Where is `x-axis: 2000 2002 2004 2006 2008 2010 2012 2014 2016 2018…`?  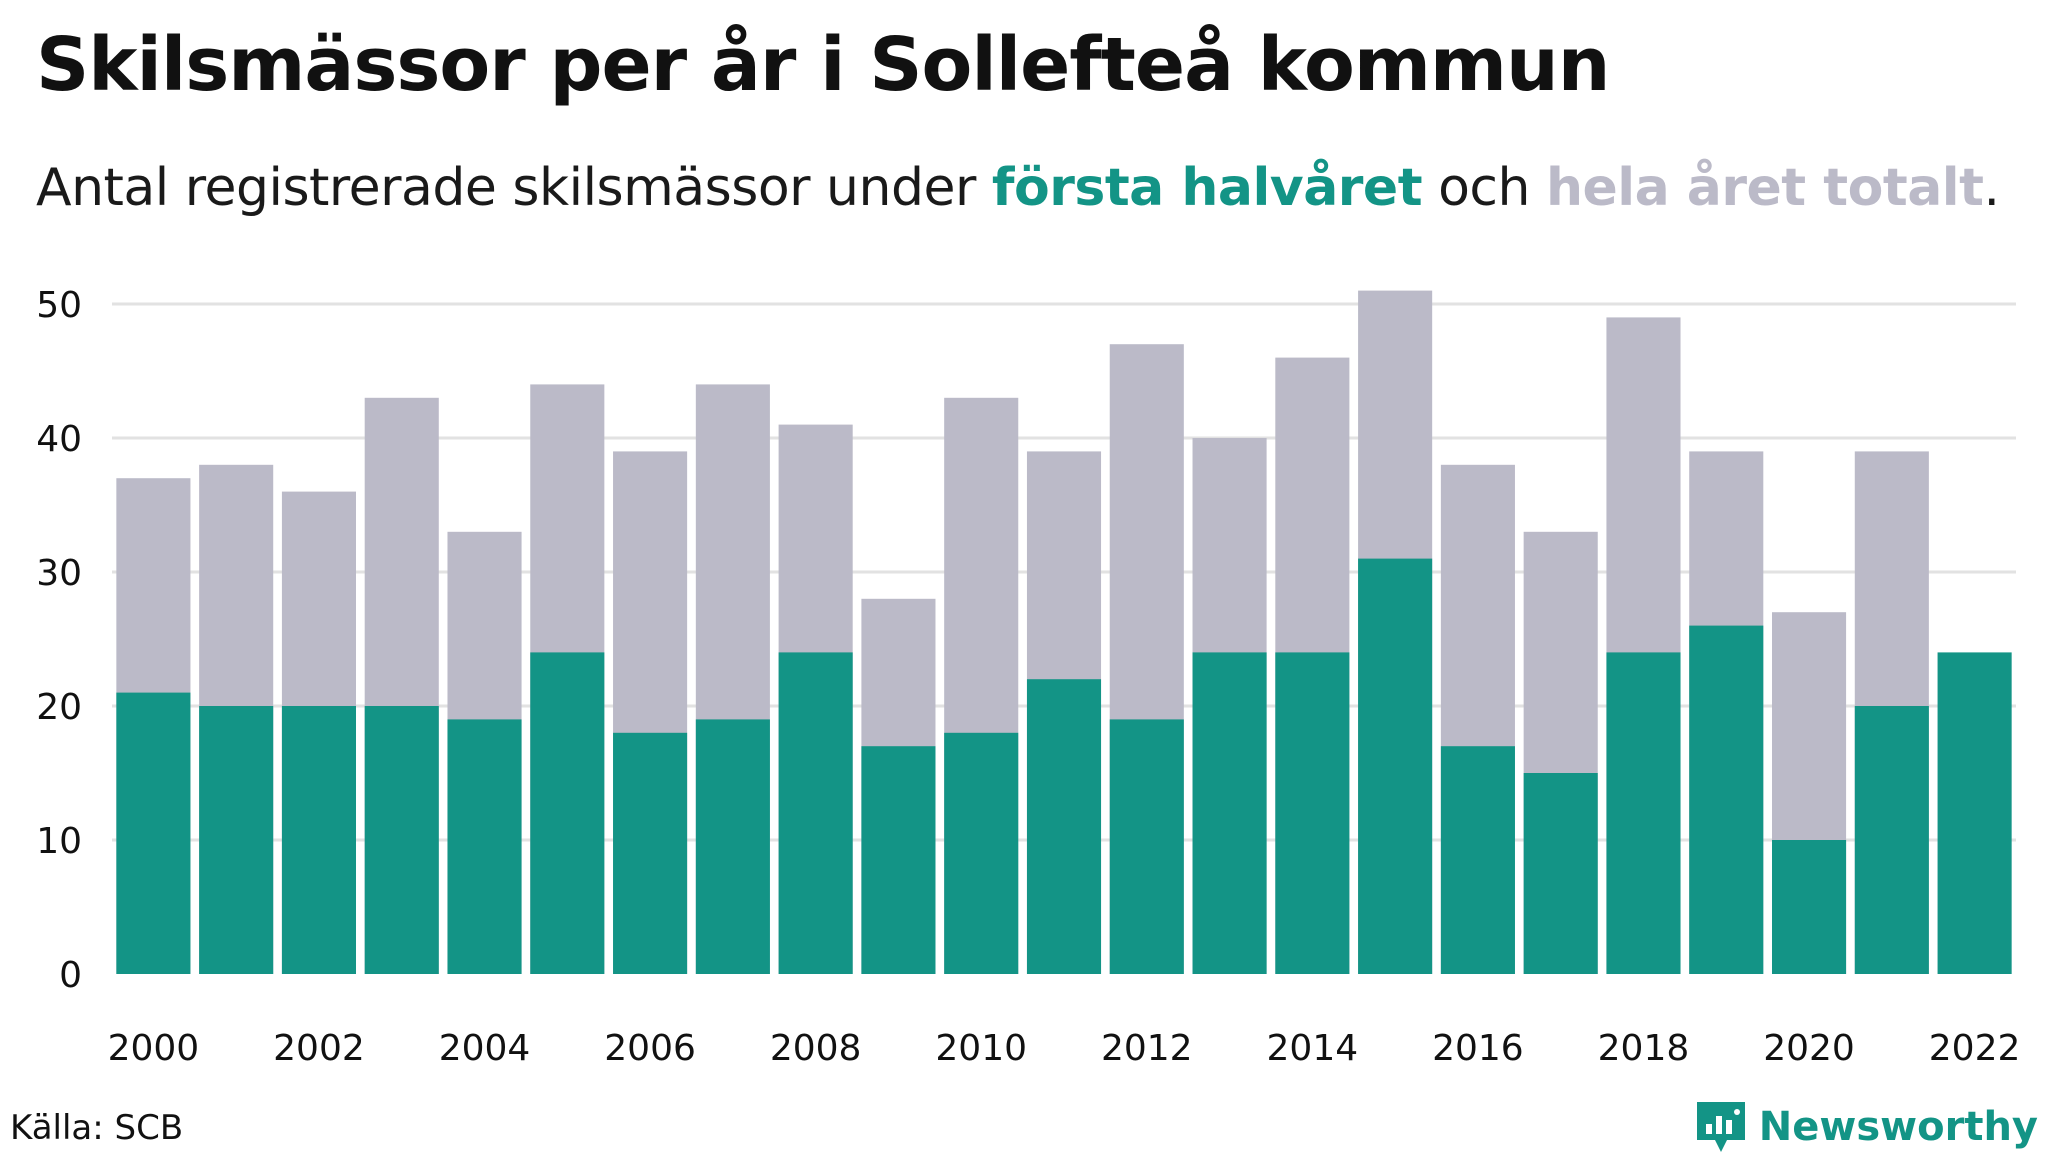 x-axis: 2000 2002 2004 2006 2008 2010 2012 2014 2016 2018… is located at coordinates (1064, 1048).